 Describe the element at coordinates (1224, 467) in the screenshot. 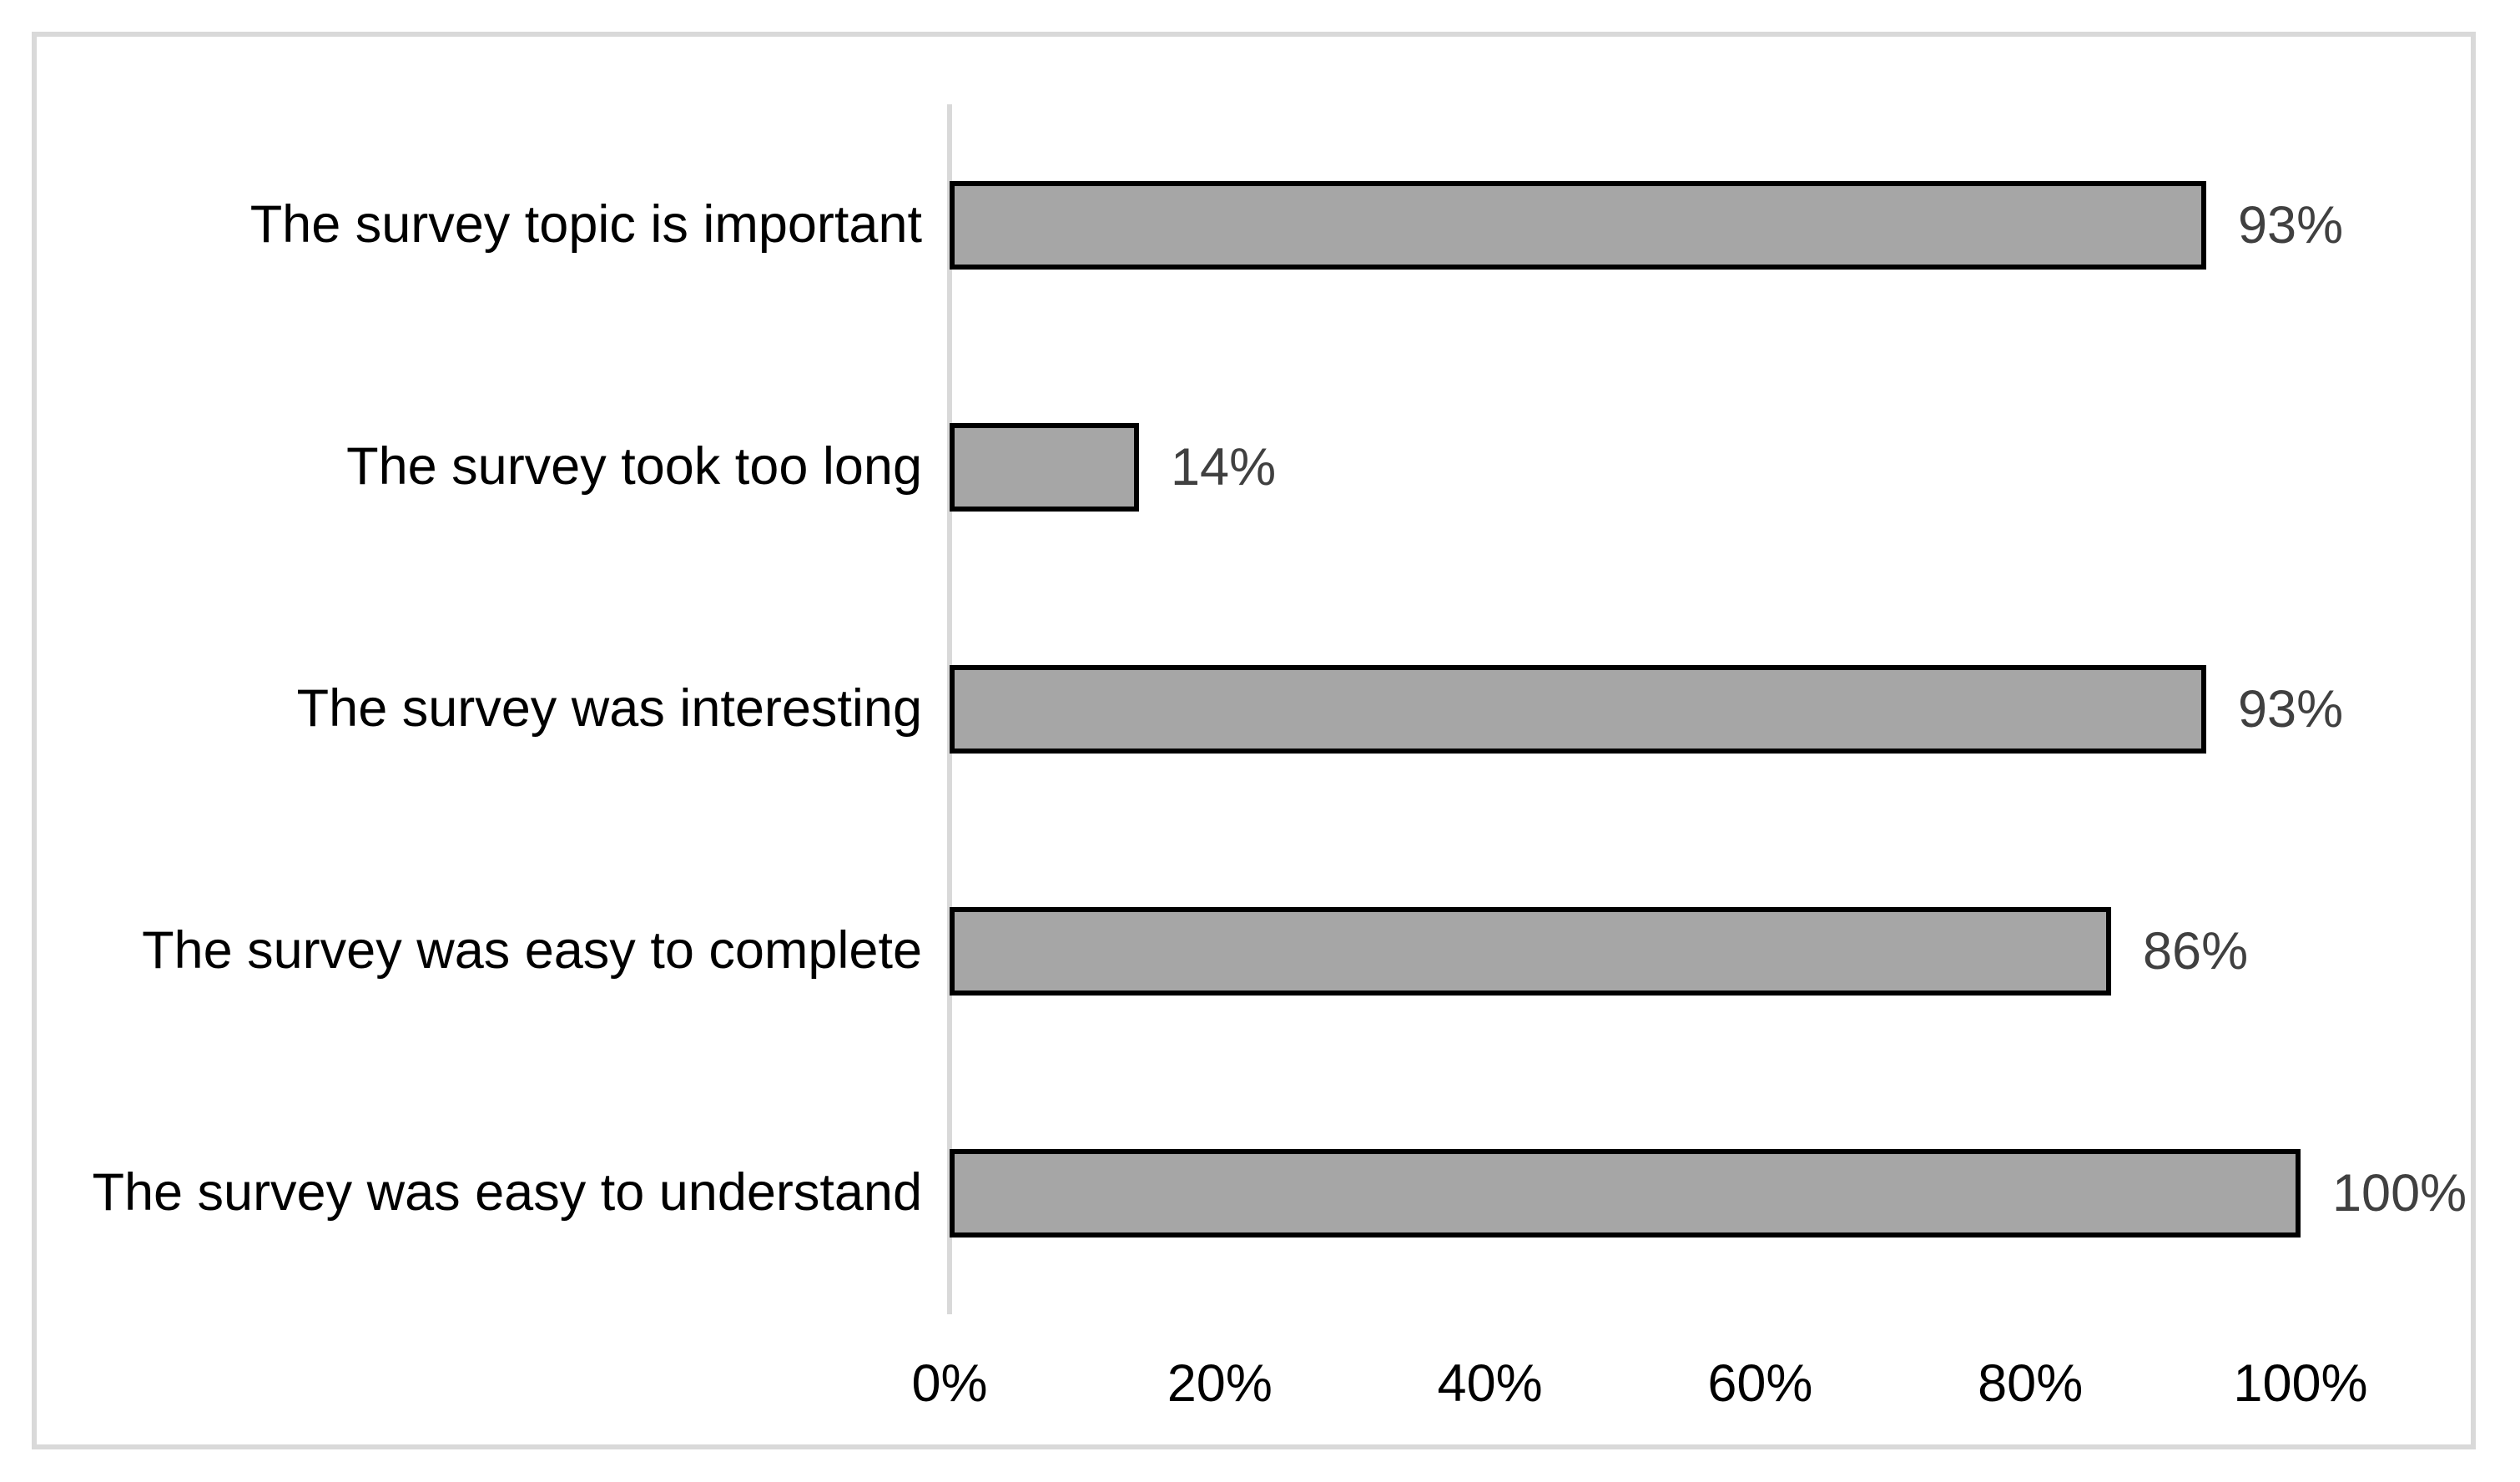

I see `value-label: 14%` at that location.